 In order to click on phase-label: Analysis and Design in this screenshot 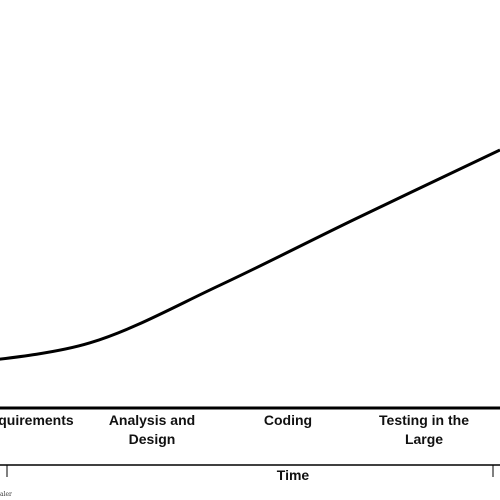, I will do `click(152, 429)`.